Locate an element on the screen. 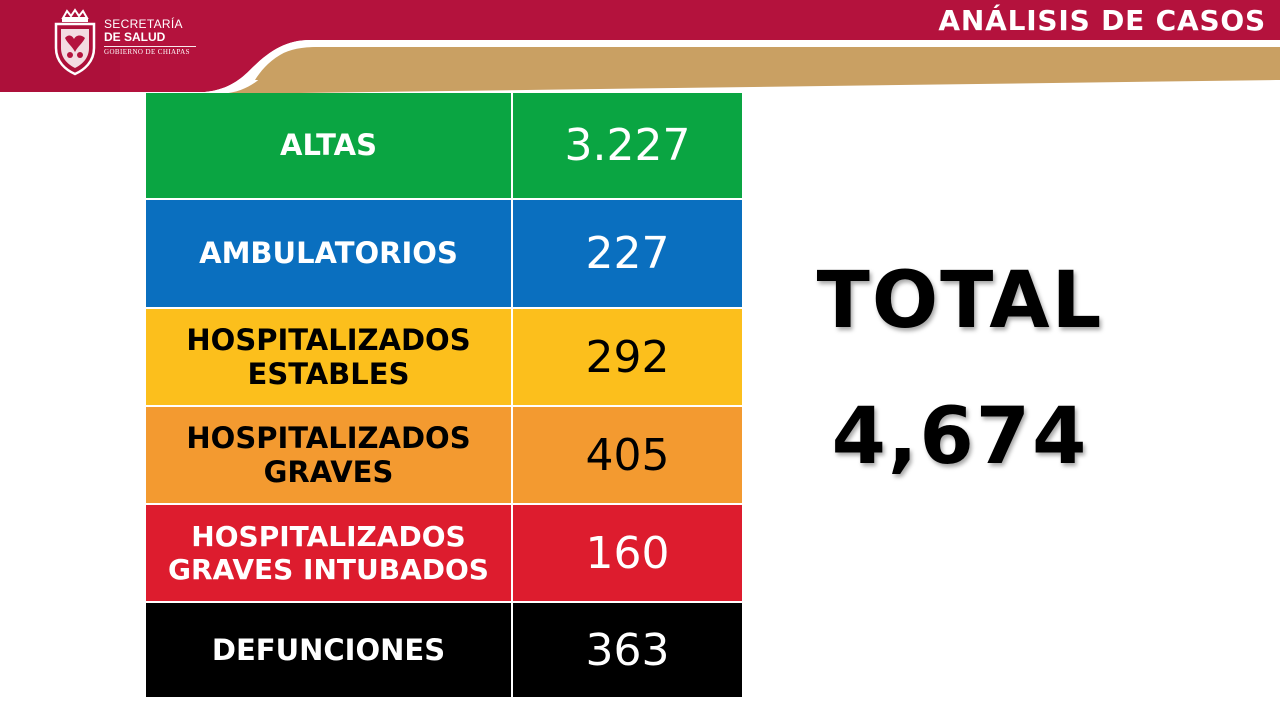 This screenshot has width=1280, height=715. org-divider is located at coordinates (150, 47).